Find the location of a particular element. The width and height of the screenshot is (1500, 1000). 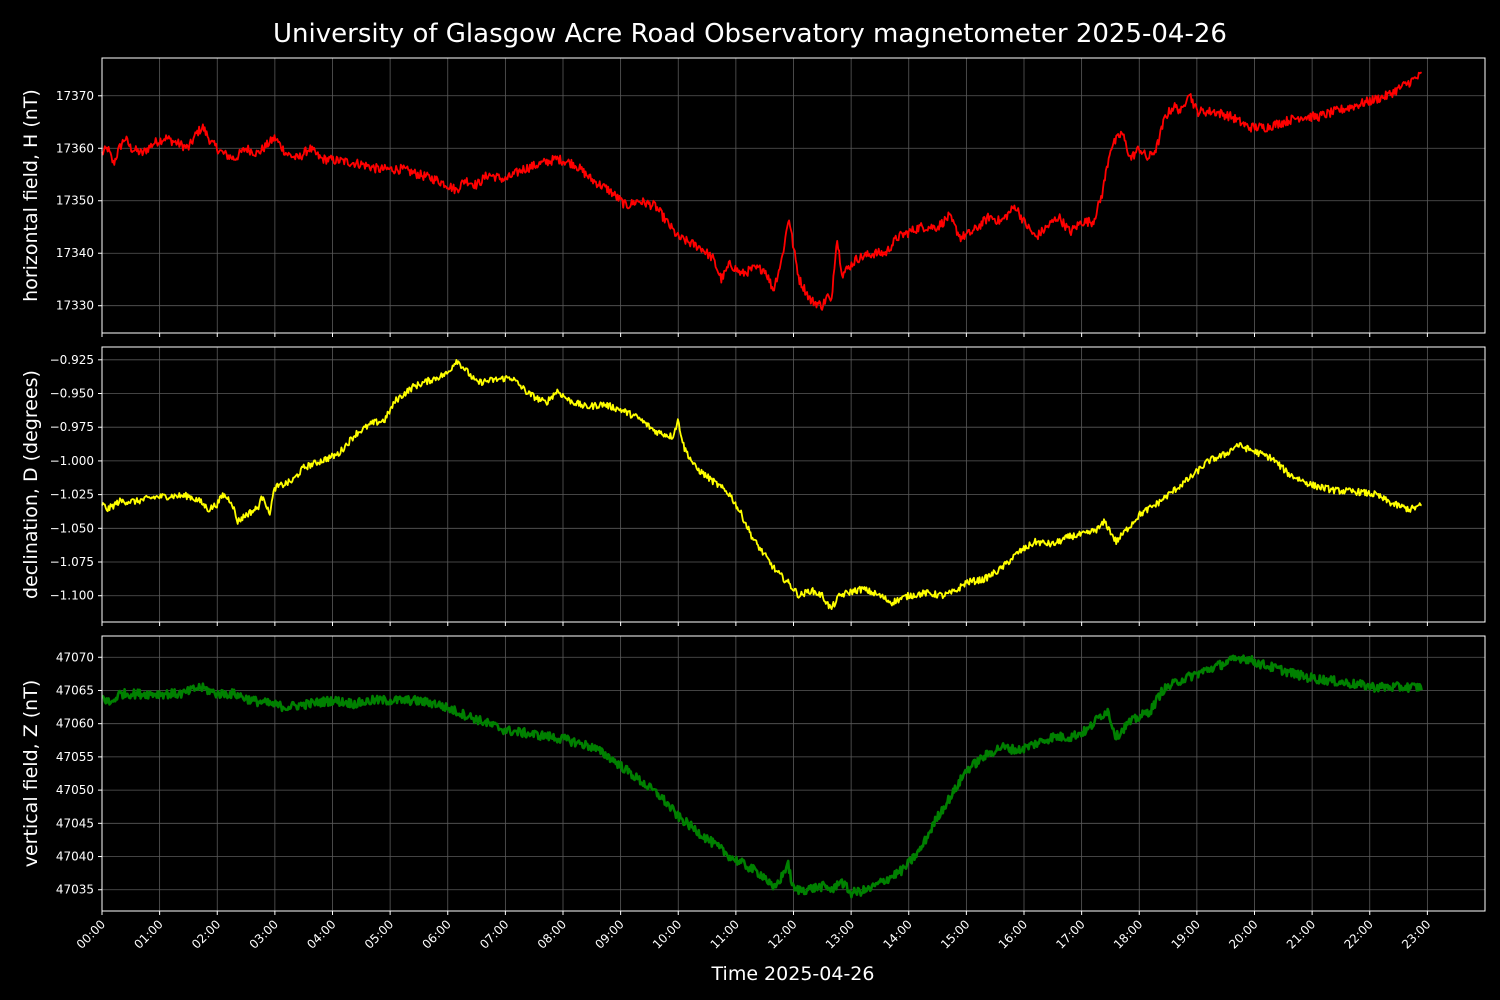

y-tick-label: 17340 is located at coordinates (75, 253).